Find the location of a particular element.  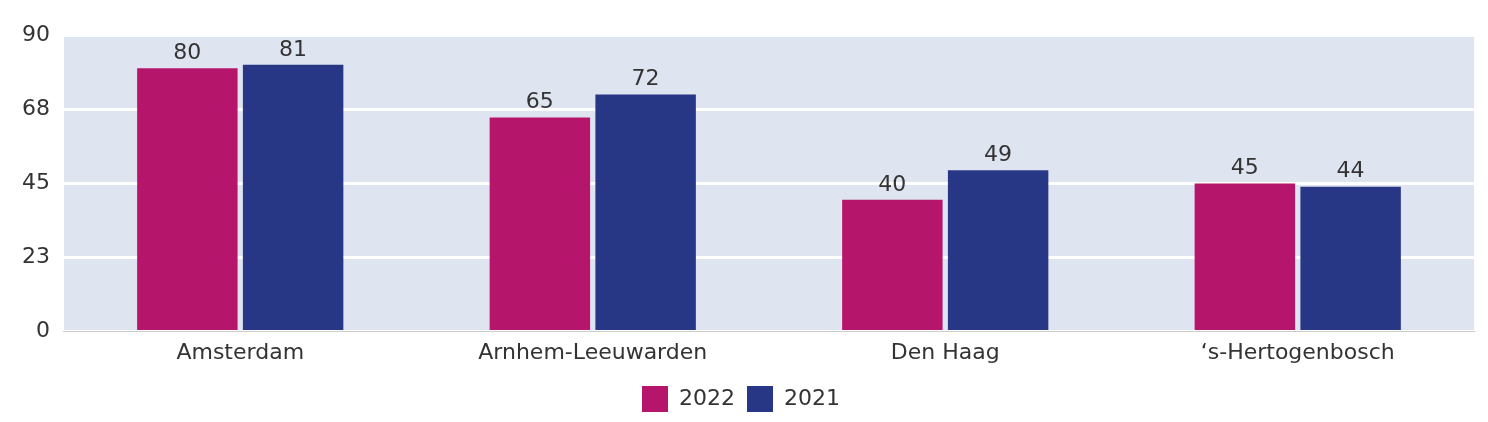

y-tick-label: 45 is located at coordinates (35, 182).